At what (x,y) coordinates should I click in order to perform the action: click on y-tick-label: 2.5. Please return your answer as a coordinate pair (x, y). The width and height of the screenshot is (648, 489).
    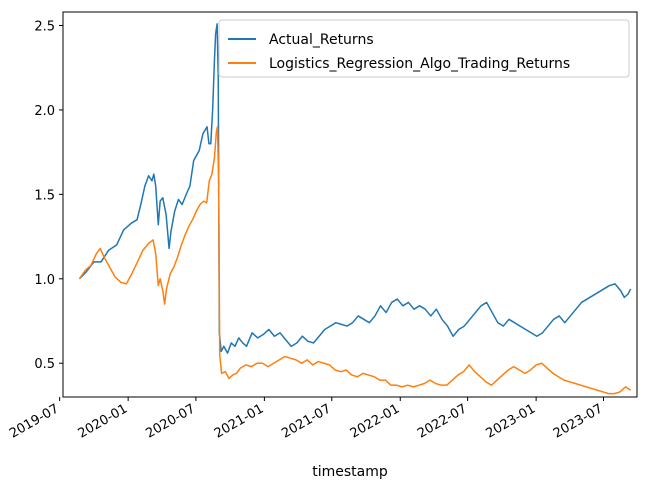
    Looking at the image, I should click on (44, 27).